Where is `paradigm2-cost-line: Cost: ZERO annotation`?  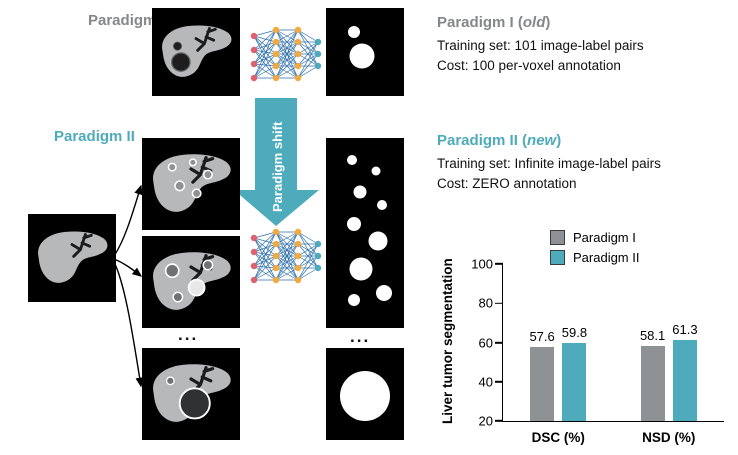 paradigm2-cost-line: Cost: ZERO annotation is located at coordinates (507, 183).